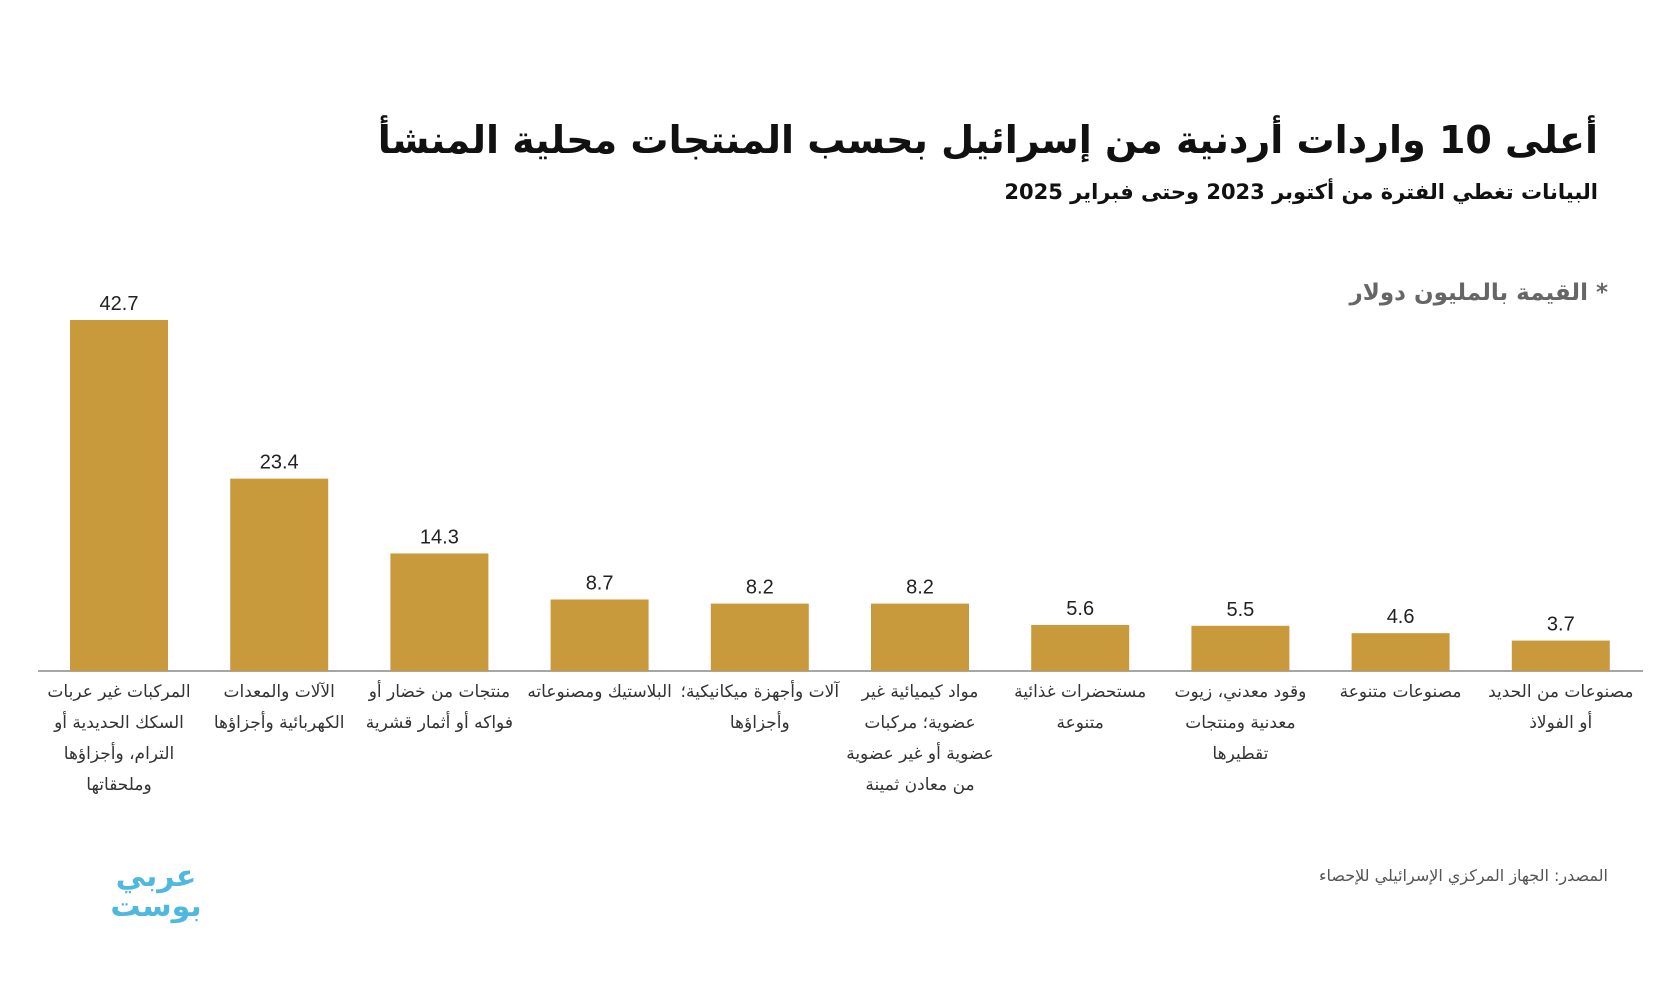  I want to click on value-label: 14.3, so click(439, 537).